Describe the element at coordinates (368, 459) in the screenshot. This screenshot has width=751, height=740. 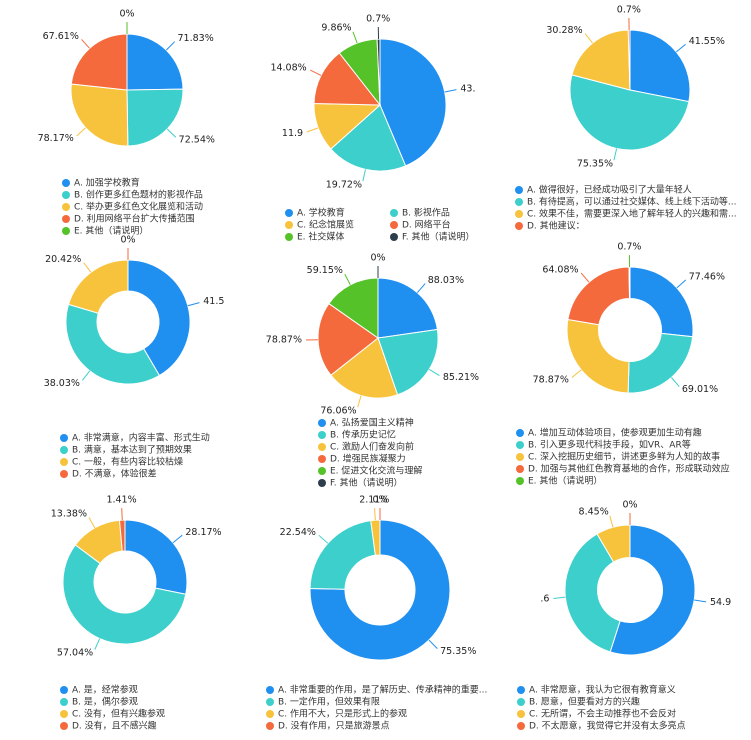
I see `legend-label: D. 增强民族凝聚力` at that location.